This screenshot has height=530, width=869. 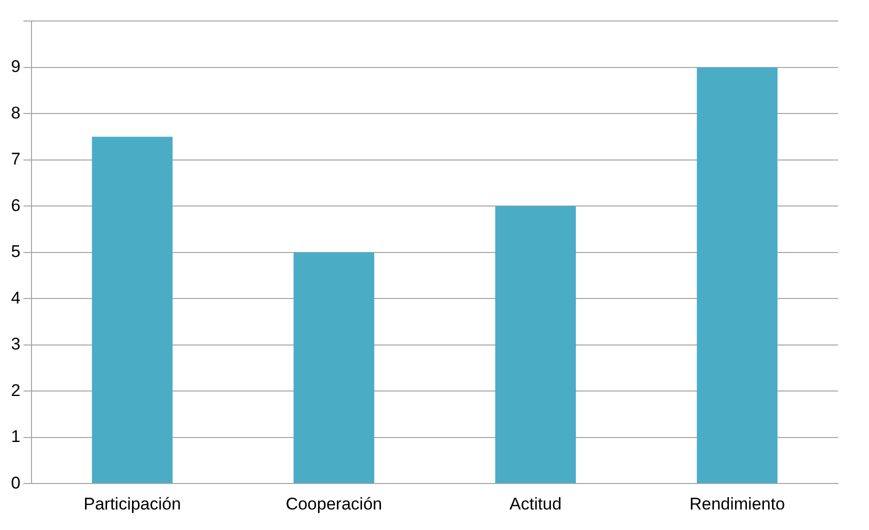 What do you see at coordinates (15, 298) in the screenshot?
I see `y-tick-label: 4` at bounding box center [15, 298].